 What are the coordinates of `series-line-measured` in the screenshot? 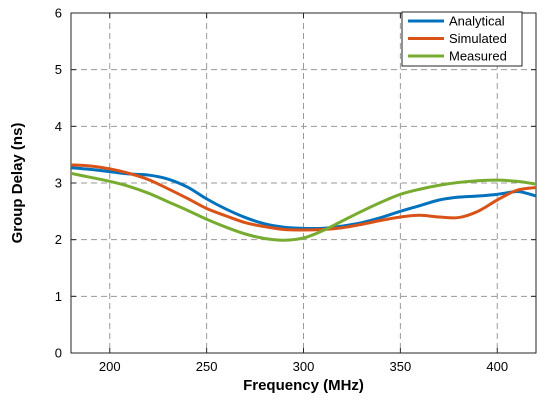 It's located at (303, 206).